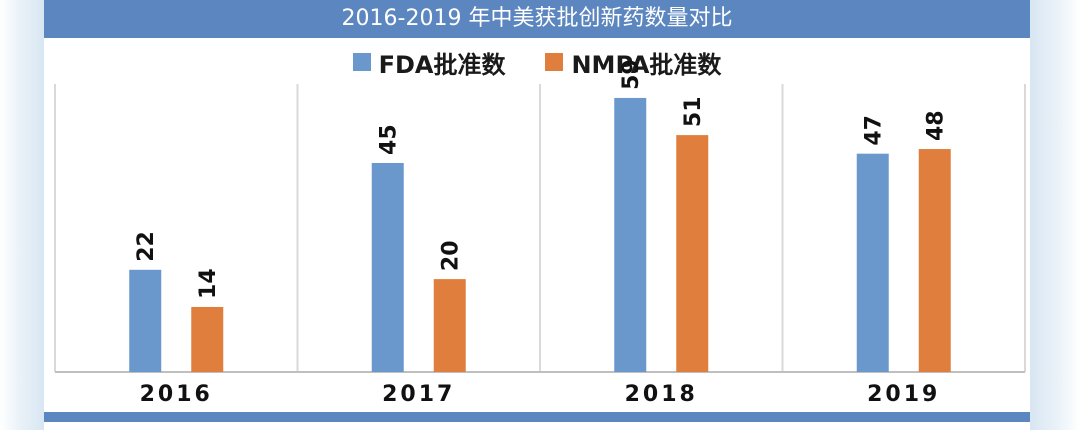 This screenshot has width=1080, height=430. I want to click on data-label-nmpa-2016: 14, so click(208, 283).